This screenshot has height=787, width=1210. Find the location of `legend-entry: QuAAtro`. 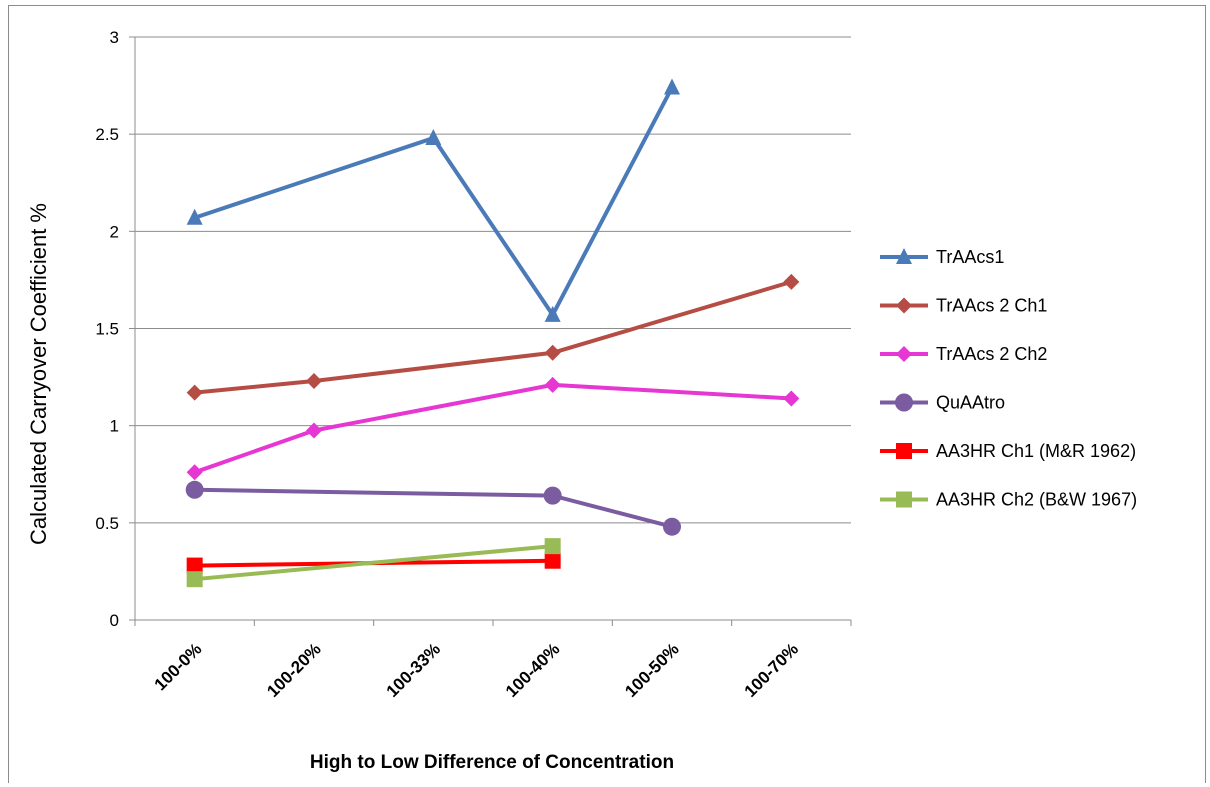

legend-entry: QuAAtro is located at coordinates (942, 403).